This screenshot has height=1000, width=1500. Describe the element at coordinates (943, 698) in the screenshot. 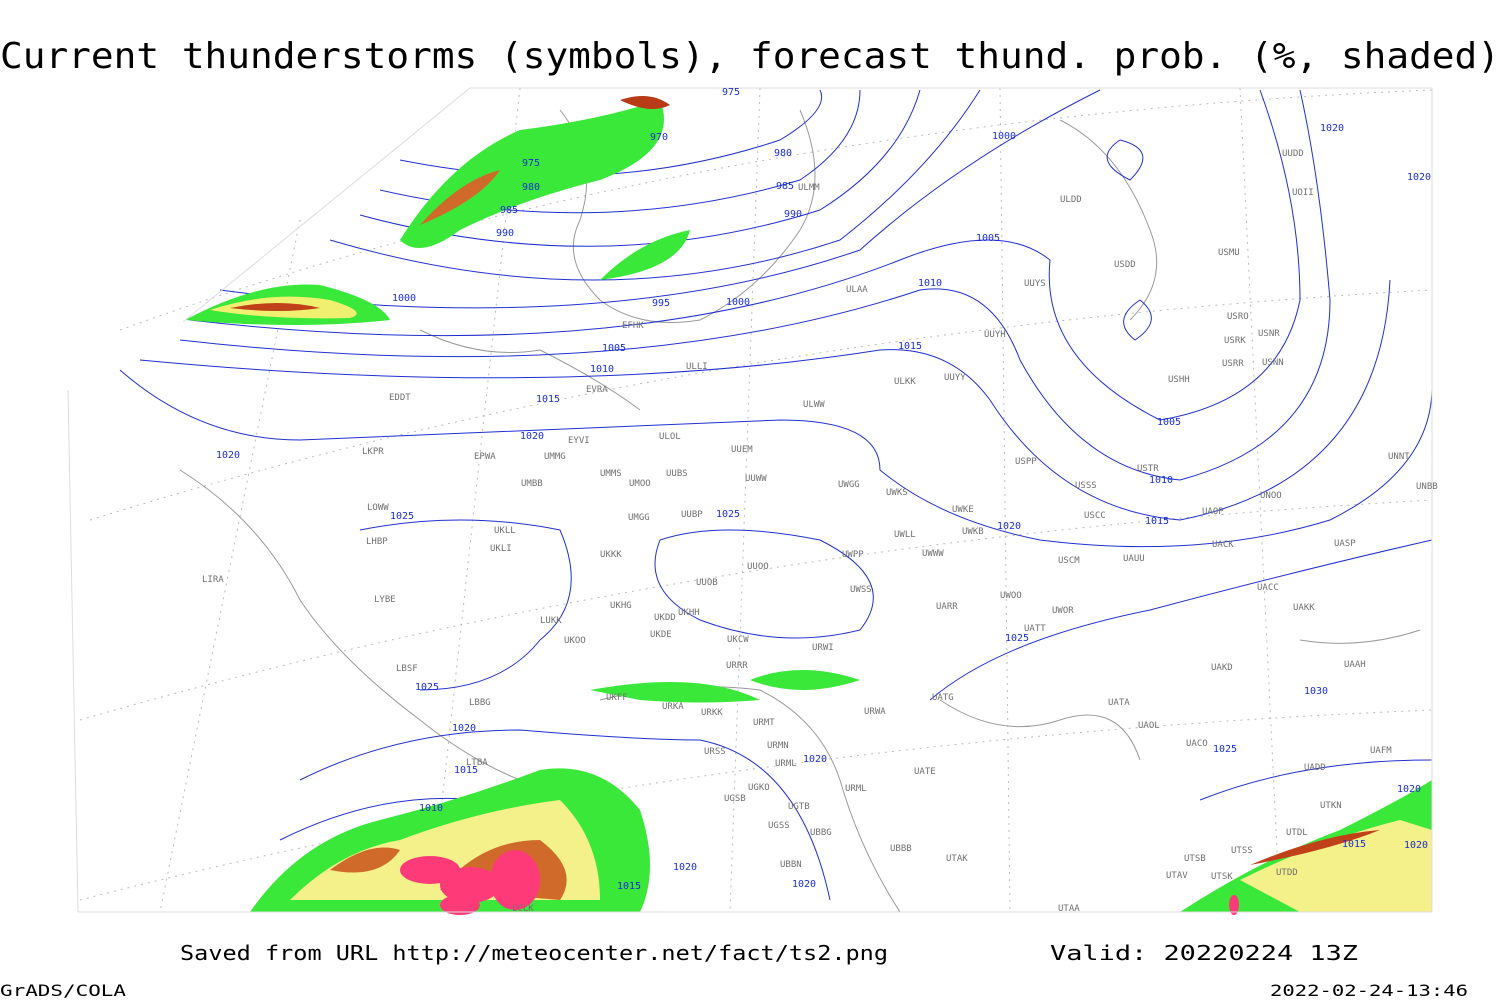

I see `station-label: UATG` at that location.